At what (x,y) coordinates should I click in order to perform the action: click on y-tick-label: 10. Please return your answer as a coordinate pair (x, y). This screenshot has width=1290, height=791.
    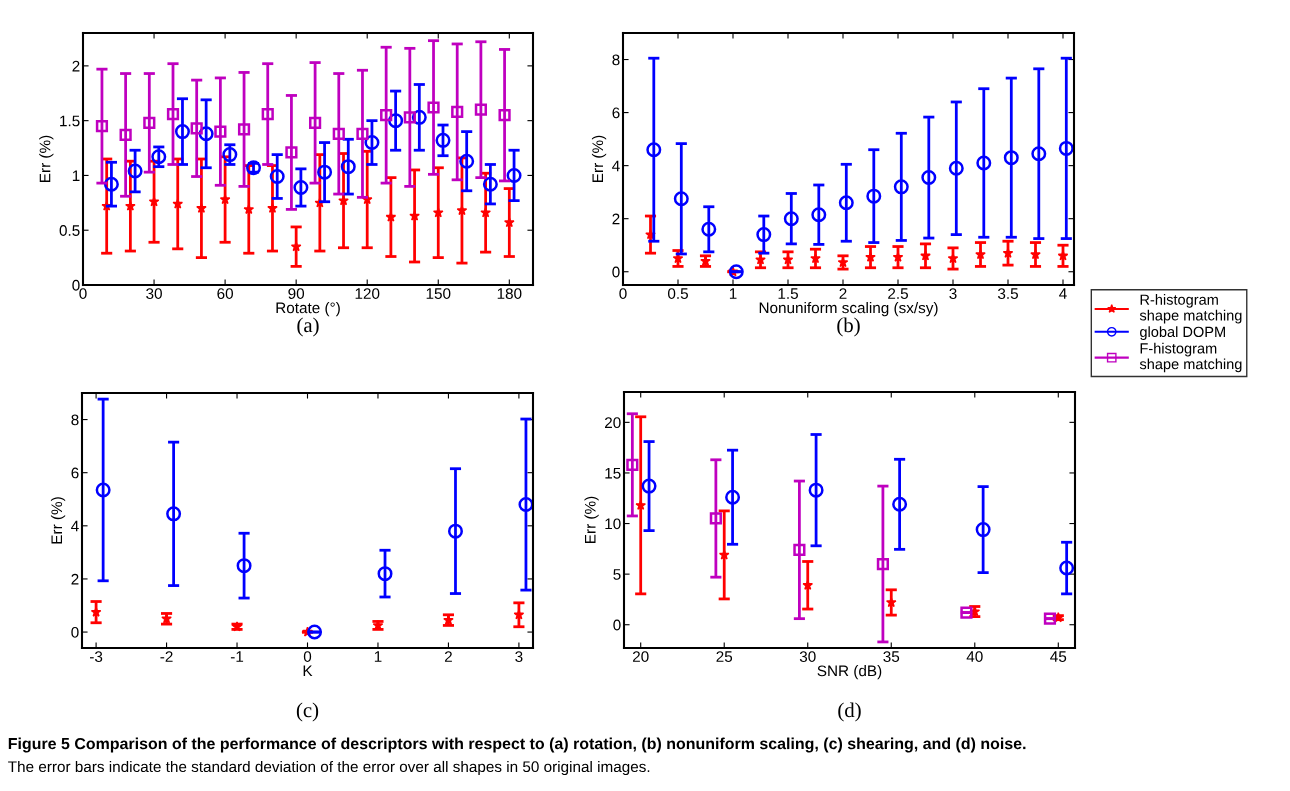
    Looking at the image, I should click on (613, 524).